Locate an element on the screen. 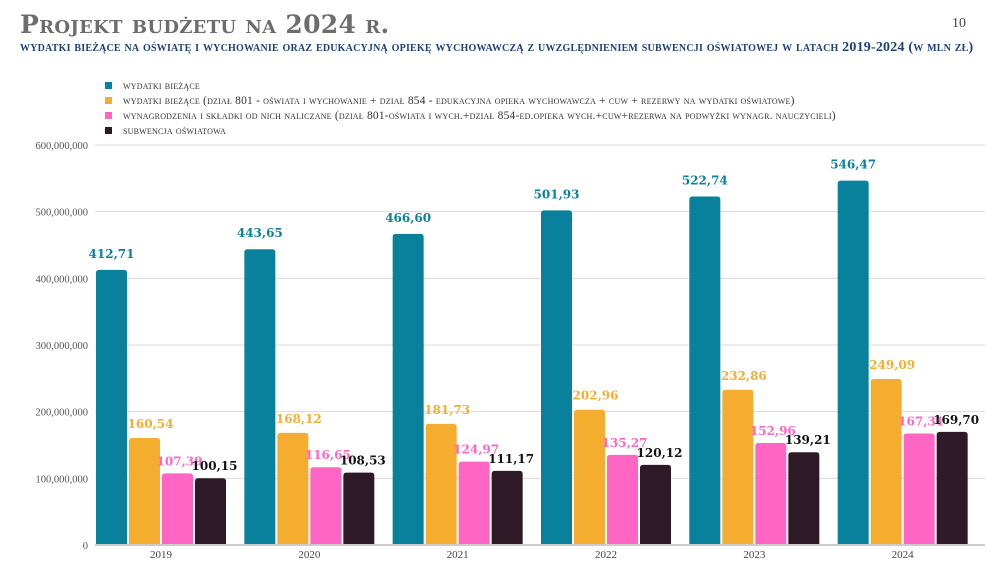 The height and width of the screenshot is (563, 1000). data-label: 546,47 is located at coordinates (853, 165).